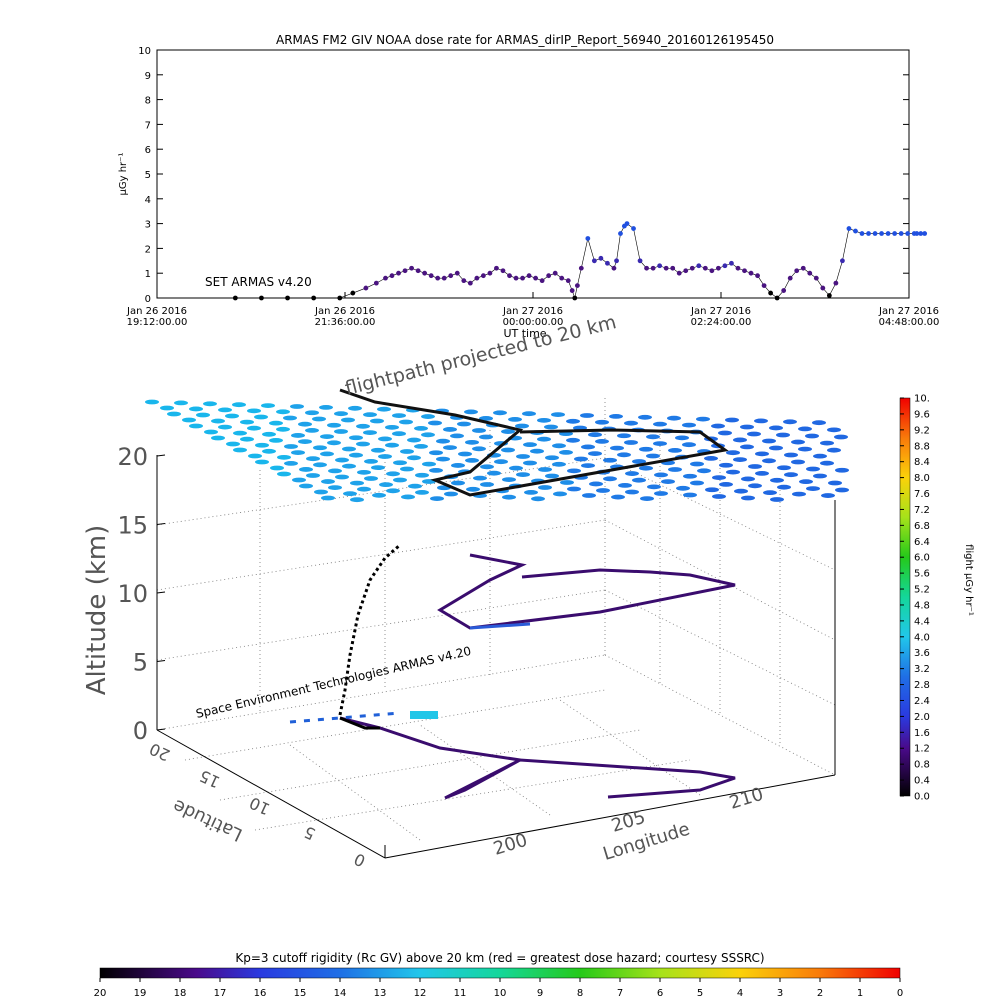 The image size is (1000, 1000). What do you see at coordinates (922, 478) in the screenshot?
I see `dose-colorbar-tick-label: 8.0` at bounding box center [922, 478].